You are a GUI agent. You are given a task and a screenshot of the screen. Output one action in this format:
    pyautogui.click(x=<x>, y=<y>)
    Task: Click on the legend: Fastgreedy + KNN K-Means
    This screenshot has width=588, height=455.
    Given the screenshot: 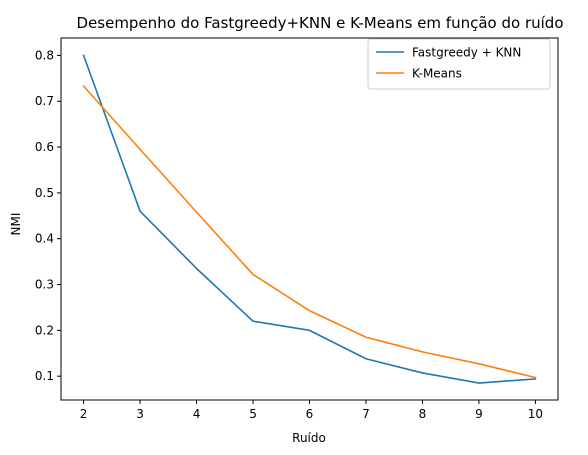 What is the action you would take?
    pyautogui.click(x=459, y=64)
    